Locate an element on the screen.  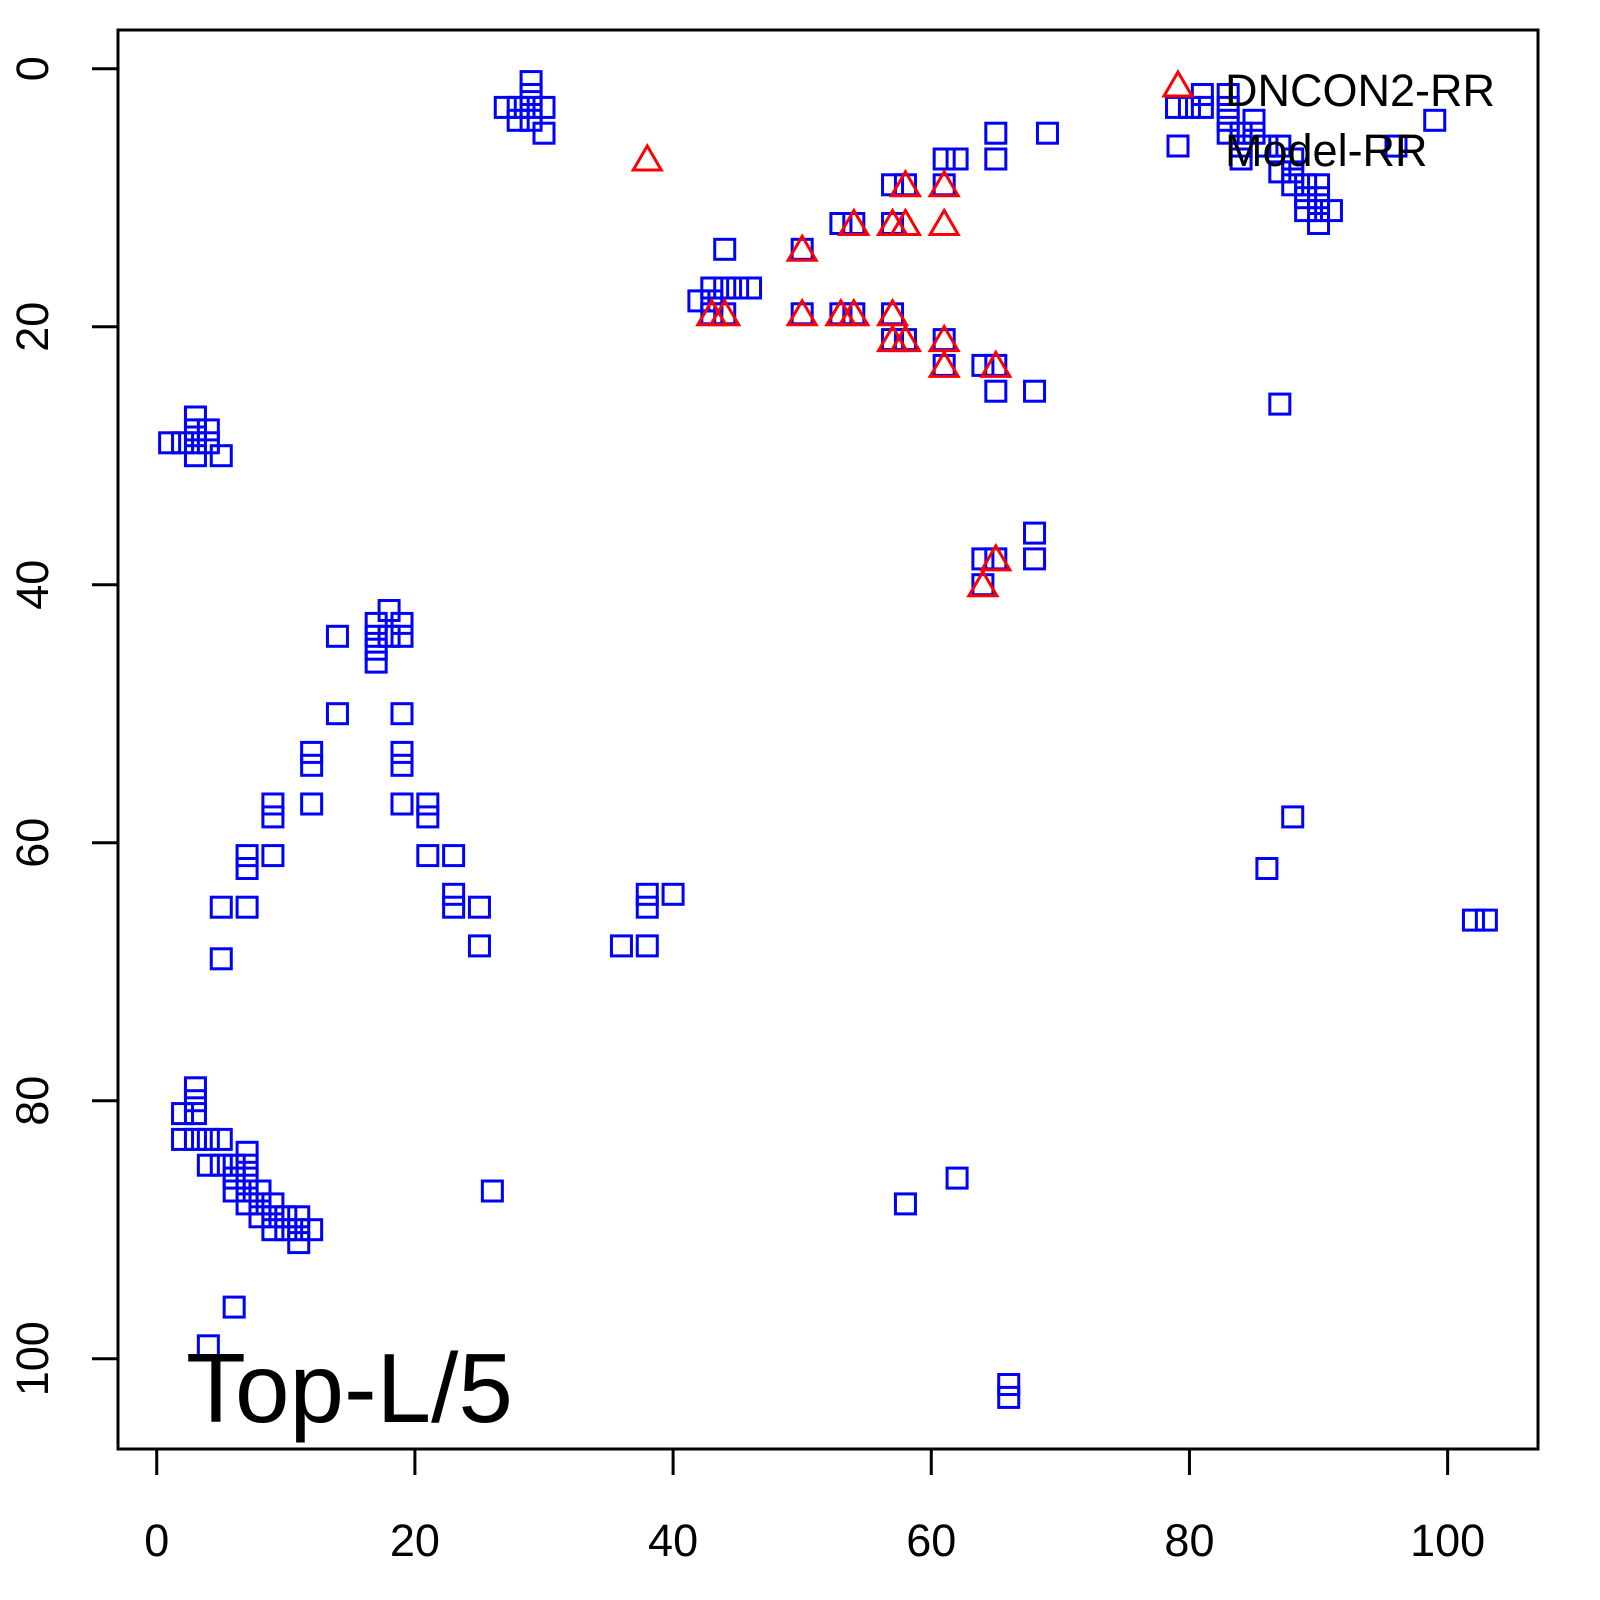
y-tick-label: 80 is located at coordinates (32, 1101).